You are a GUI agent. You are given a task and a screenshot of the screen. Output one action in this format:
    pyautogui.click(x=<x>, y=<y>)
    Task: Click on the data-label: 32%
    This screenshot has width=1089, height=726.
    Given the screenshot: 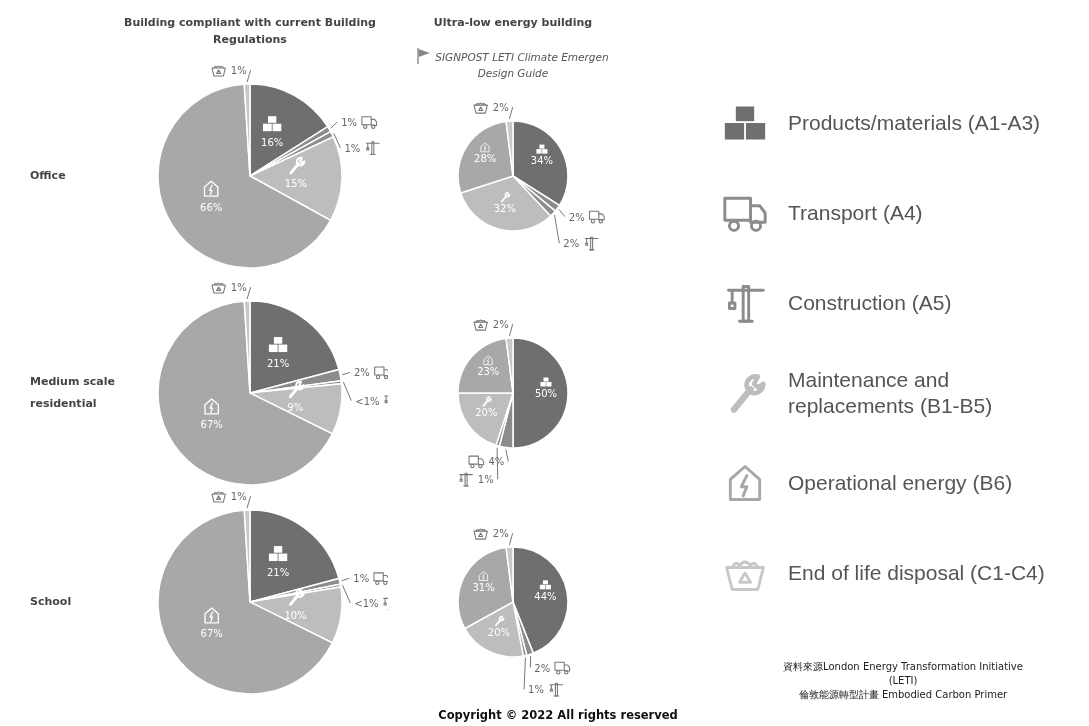 What is the action you would take?
    pyautogui.click(x=504, y=208)
    